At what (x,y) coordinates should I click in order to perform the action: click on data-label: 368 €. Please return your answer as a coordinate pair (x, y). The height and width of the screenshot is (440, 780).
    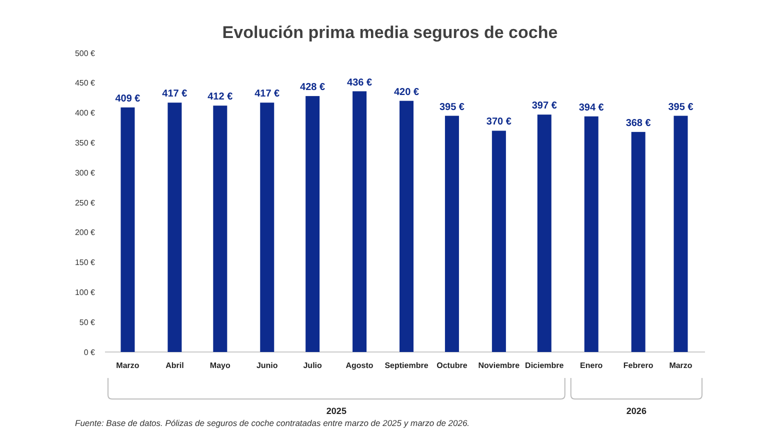
    Looking at the image, I should click on (639, 123).